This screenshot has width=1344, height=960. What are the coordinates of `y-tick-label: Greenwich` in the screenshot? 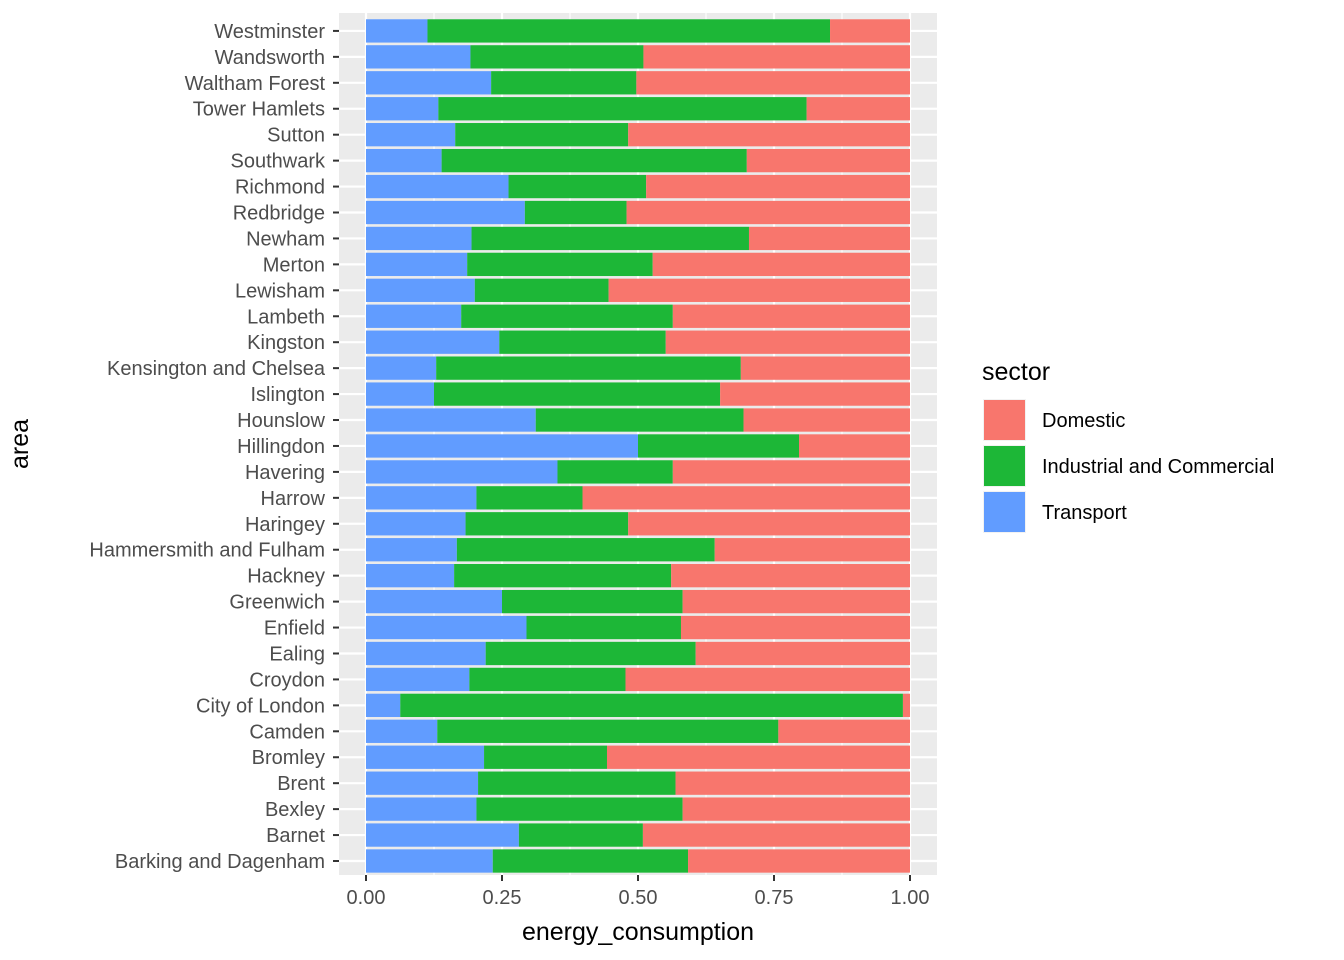 It's located at (277, 603).